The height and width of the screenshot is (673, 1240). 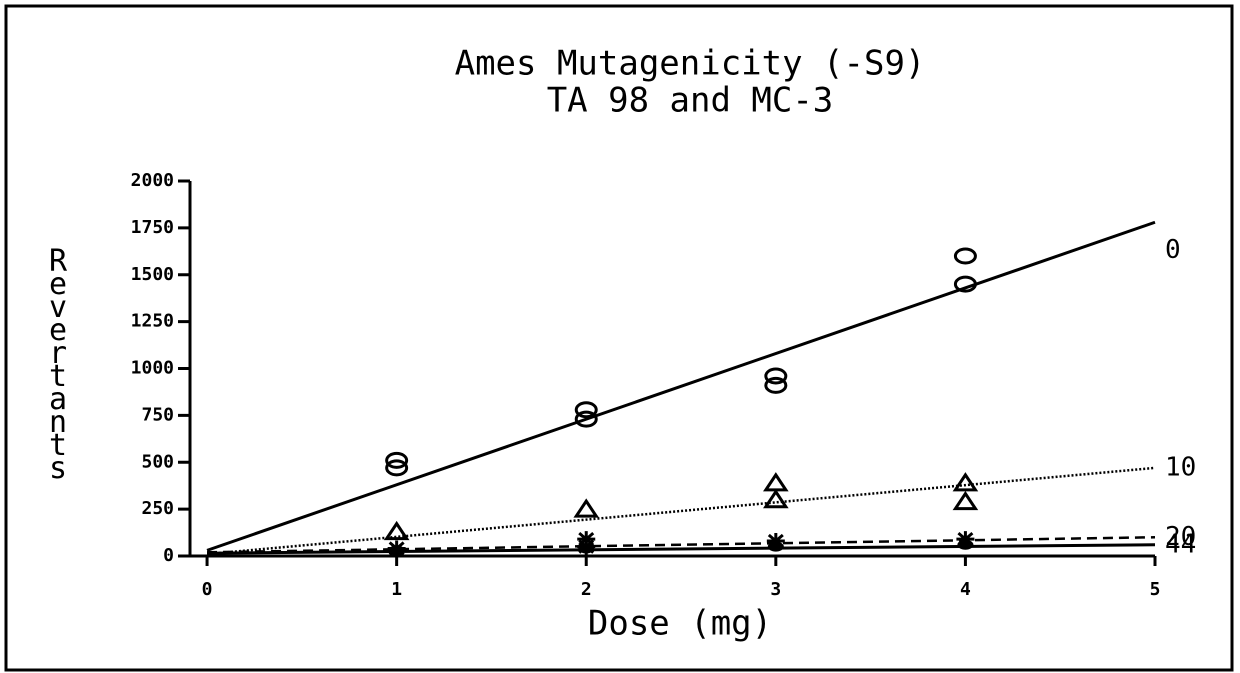 I want to click on y-tick-label: 1000, so click(x=152, y=368).